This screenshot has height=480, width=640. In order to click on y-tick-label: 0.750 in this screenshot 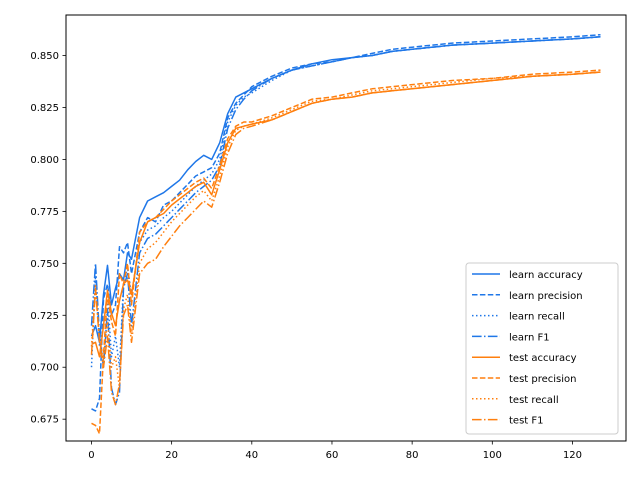, I will do `click(44, 264)`.